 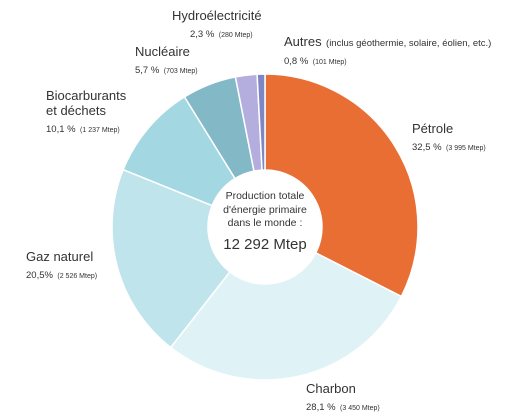 What do you see at coordinates (329, 63) in the screenshot?
I see `label-autres-mtep: (101 Mtep)` at bounding box center [329, 63].